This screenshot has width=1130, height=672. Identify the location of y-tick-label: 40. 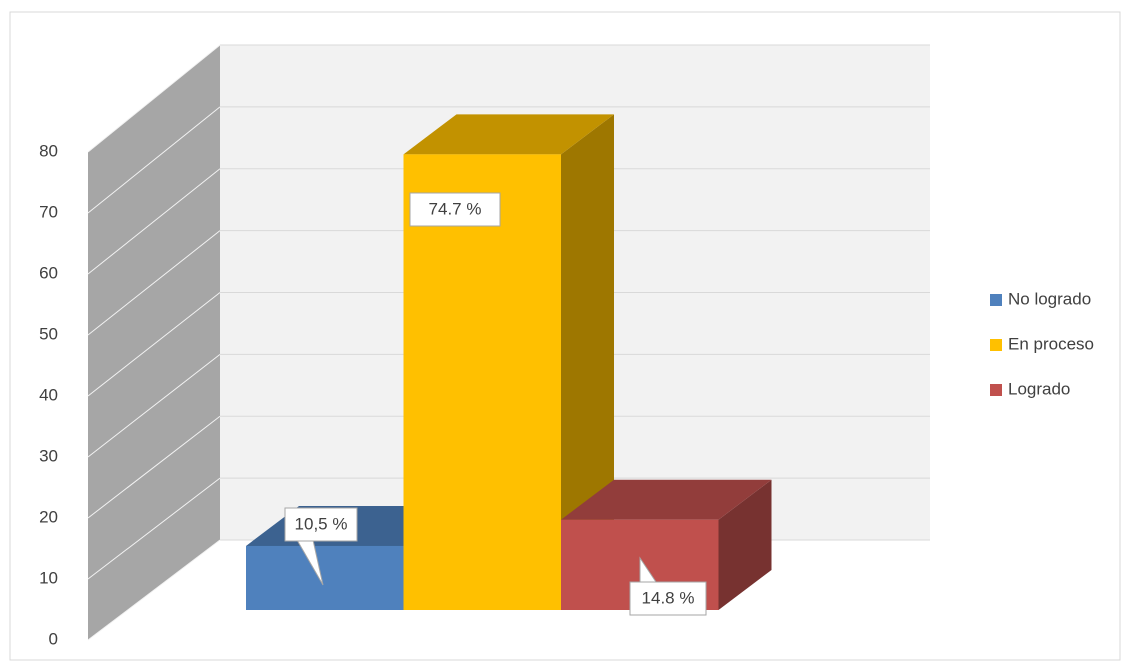
(48, 394).